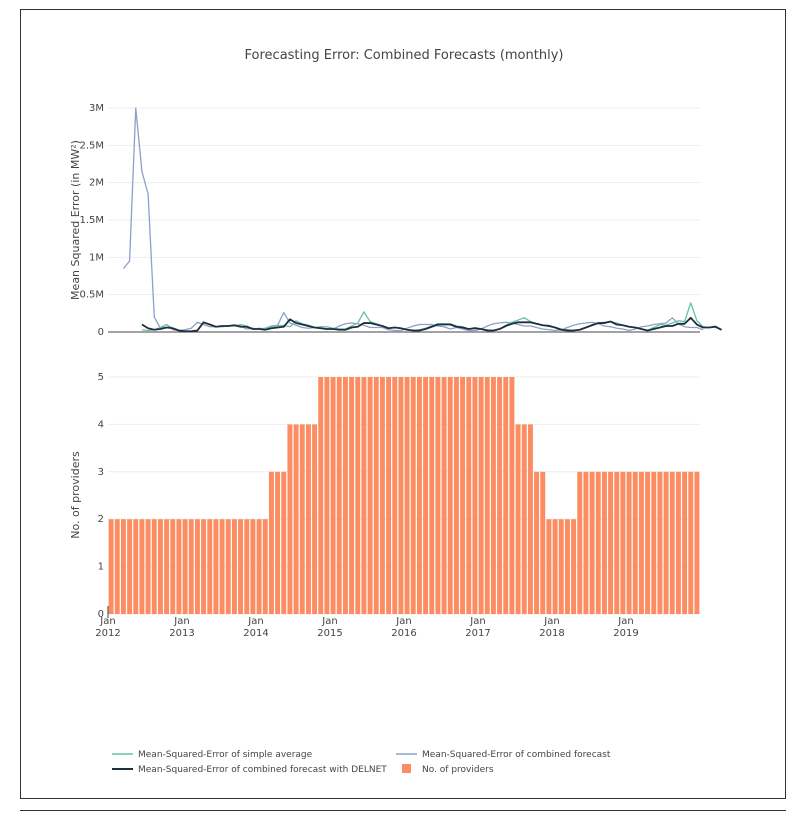  What do you see at coordinates (101, 567) in the screenshot?
I see `providers-y-tick-label: 1` at bounding box center [101, 567].